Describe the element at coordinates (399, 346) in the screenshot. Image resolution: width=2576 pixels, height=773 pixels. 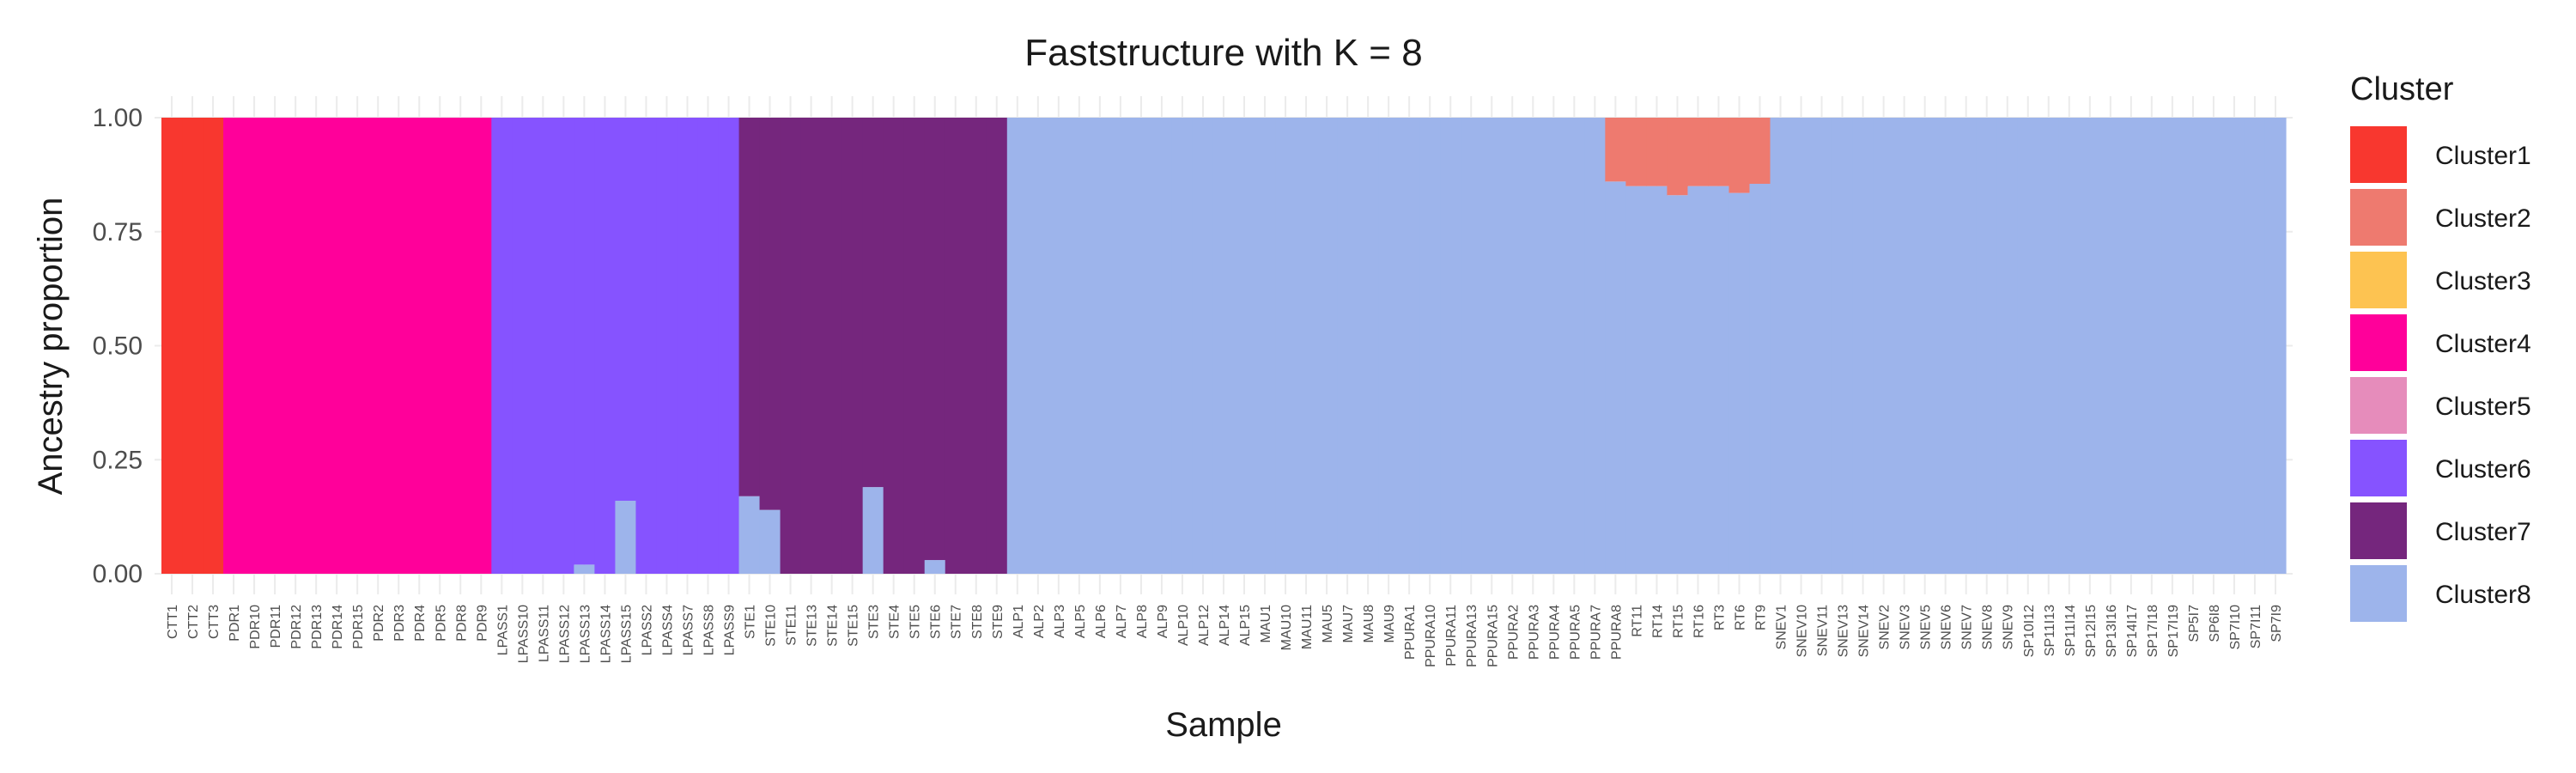
I see `bar-cluster4-pdr3` at that location.